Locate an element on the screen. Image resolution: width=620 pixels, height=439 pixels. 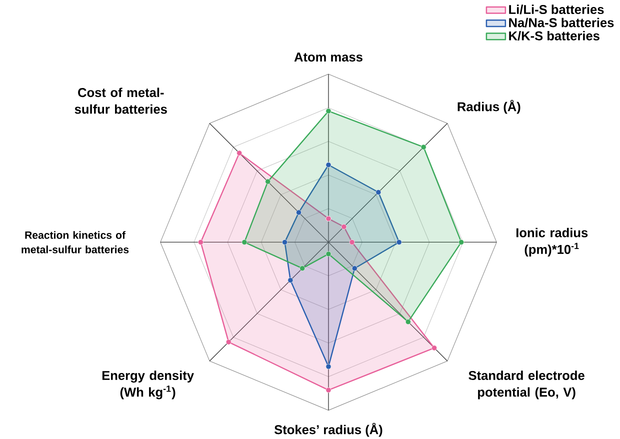
legend-label: K/K-S batteries is located at coordinates (554, 36).